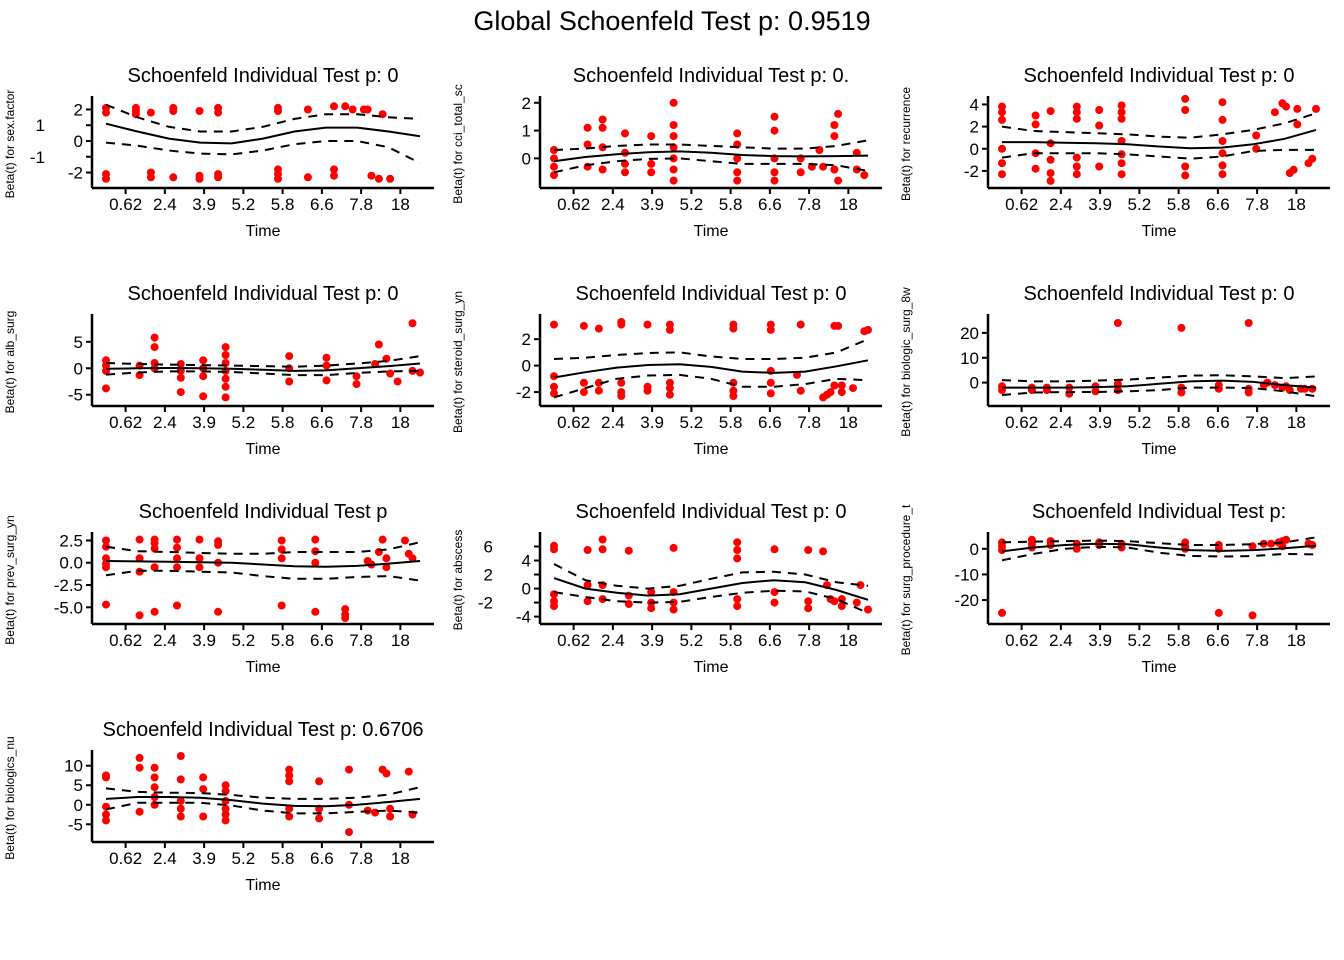  I want to click on y-tick-label: 2, so click(974, 127).